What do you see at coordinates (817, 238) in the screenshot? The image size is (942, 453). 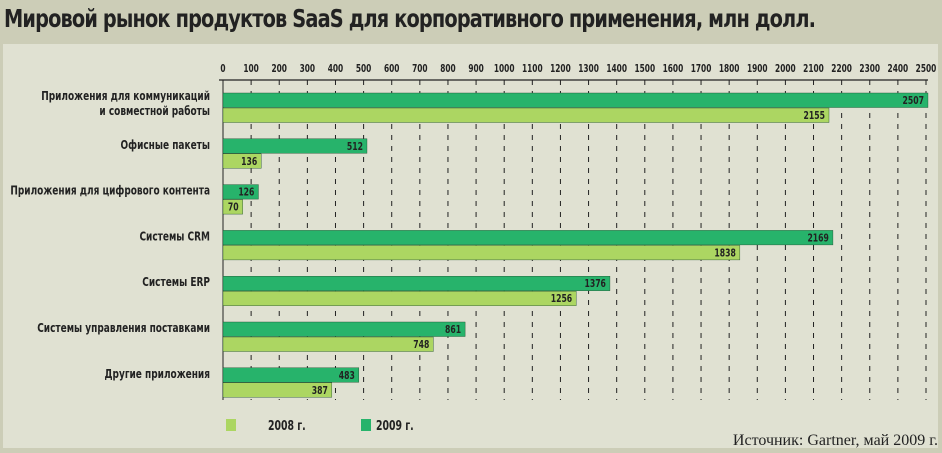 I see `data-label: 2169` at bounding box center [817, 238].